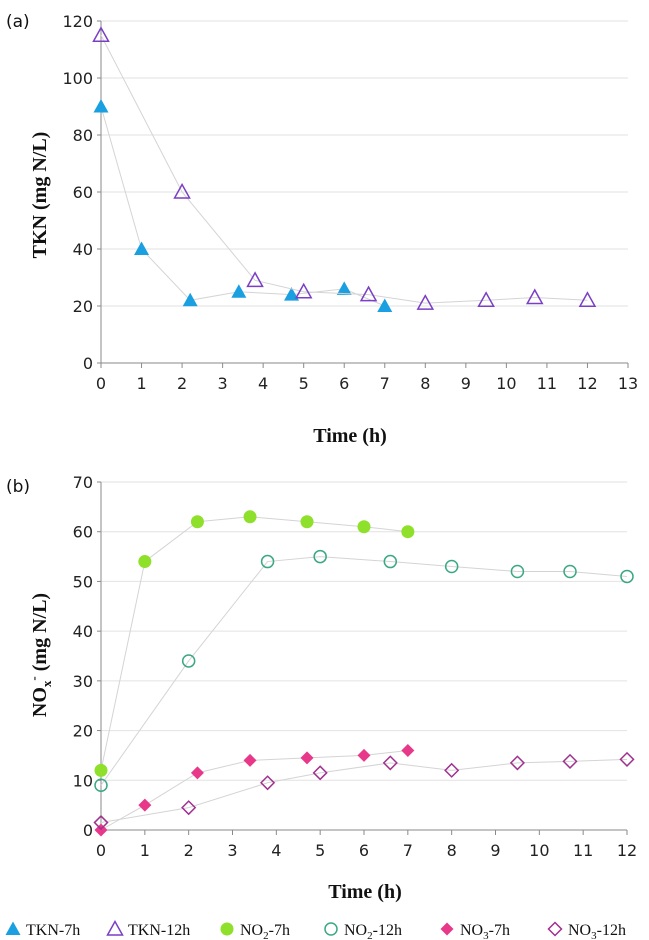  What do you see at coordinates (315, 929) in the screenshot?
I see `legend: TKN-7h TKN-12h NO2-7h NO2-12h NO3-7h NO3-12h` at bounding box center [315, 929].